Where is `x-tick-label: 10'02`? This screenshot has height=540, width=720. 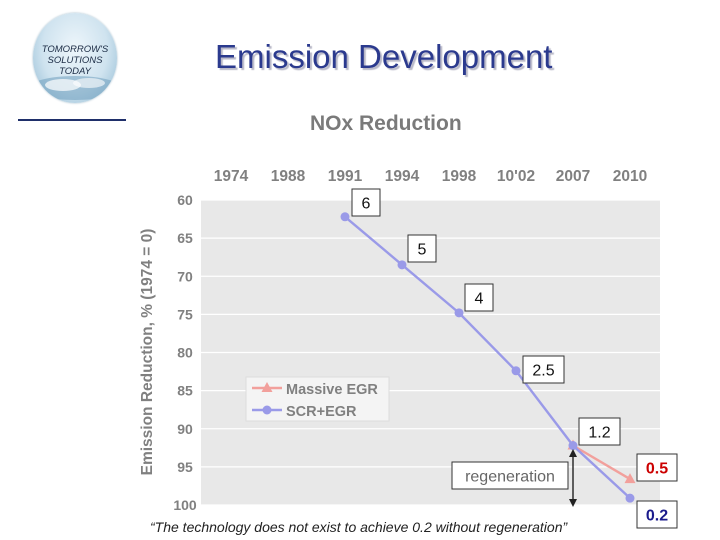 x-tick-label: 10'02 is located at coordinates (516, 176).